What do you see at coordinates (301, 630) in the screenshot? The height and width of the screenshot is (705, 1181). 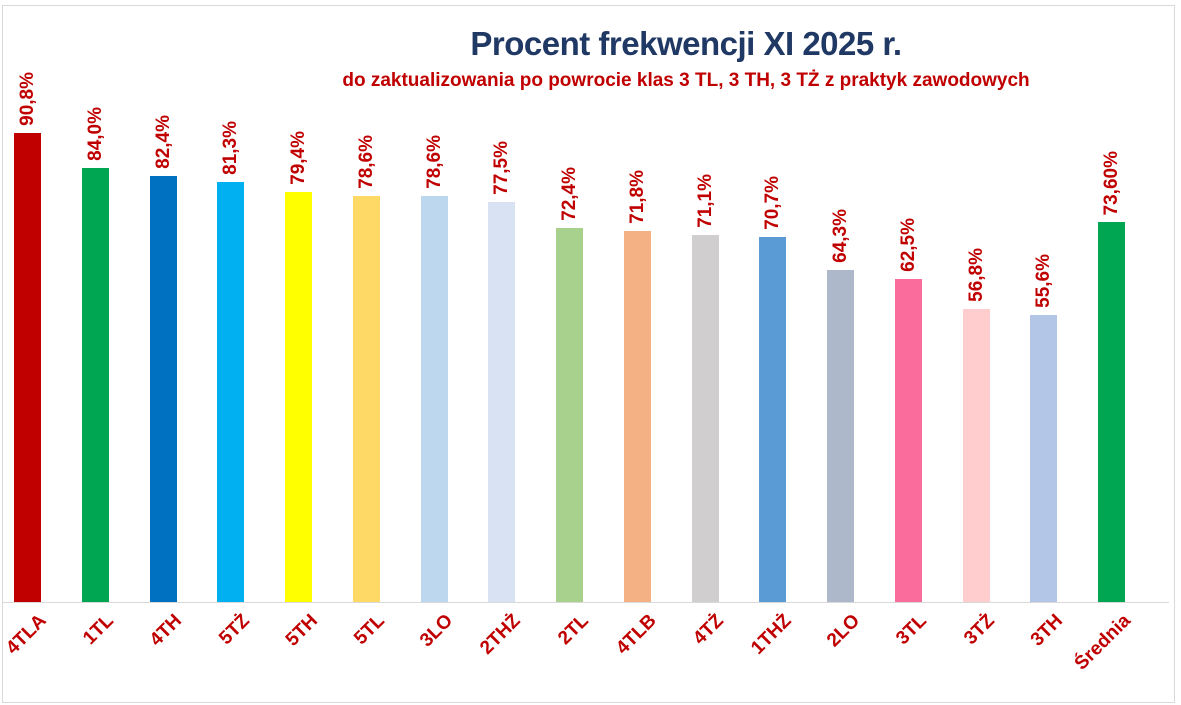 I see `category-label-5TH: 5TH` at bounding box center [301, 630].